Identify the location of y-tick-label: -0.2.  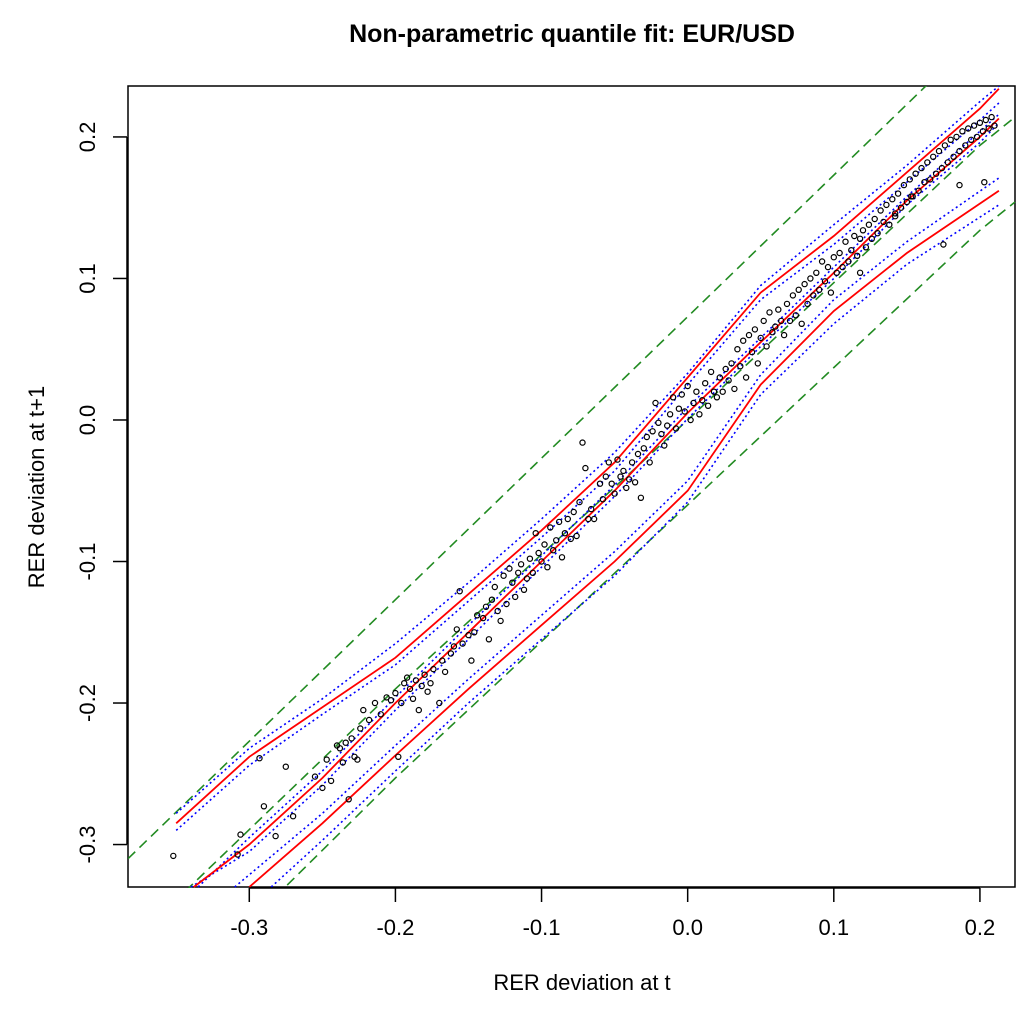
(87, 703).